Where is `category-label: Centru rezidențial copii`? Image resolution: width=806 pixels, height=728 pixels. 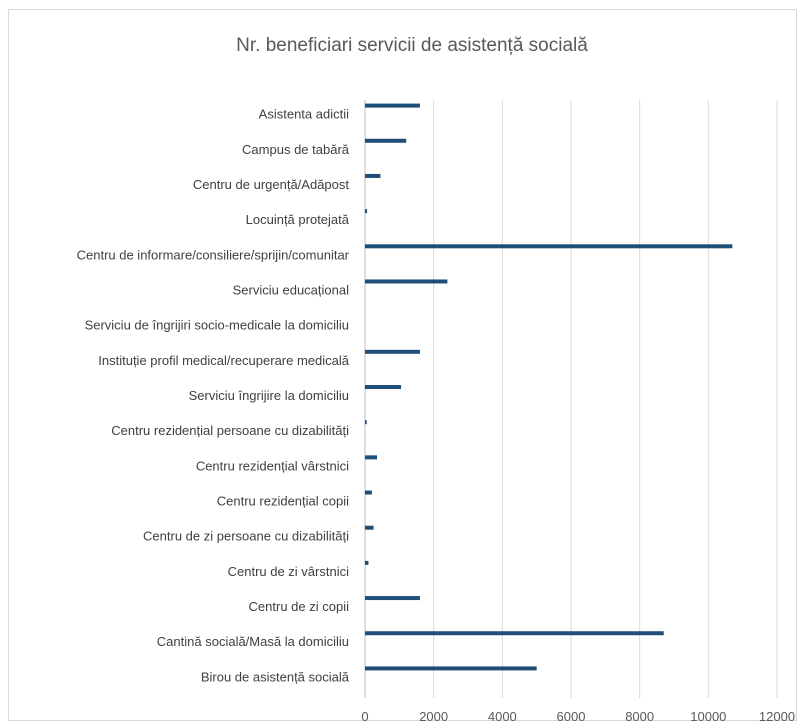
category-label: Centru rezidențial copii is located at coordinates (283, 501).